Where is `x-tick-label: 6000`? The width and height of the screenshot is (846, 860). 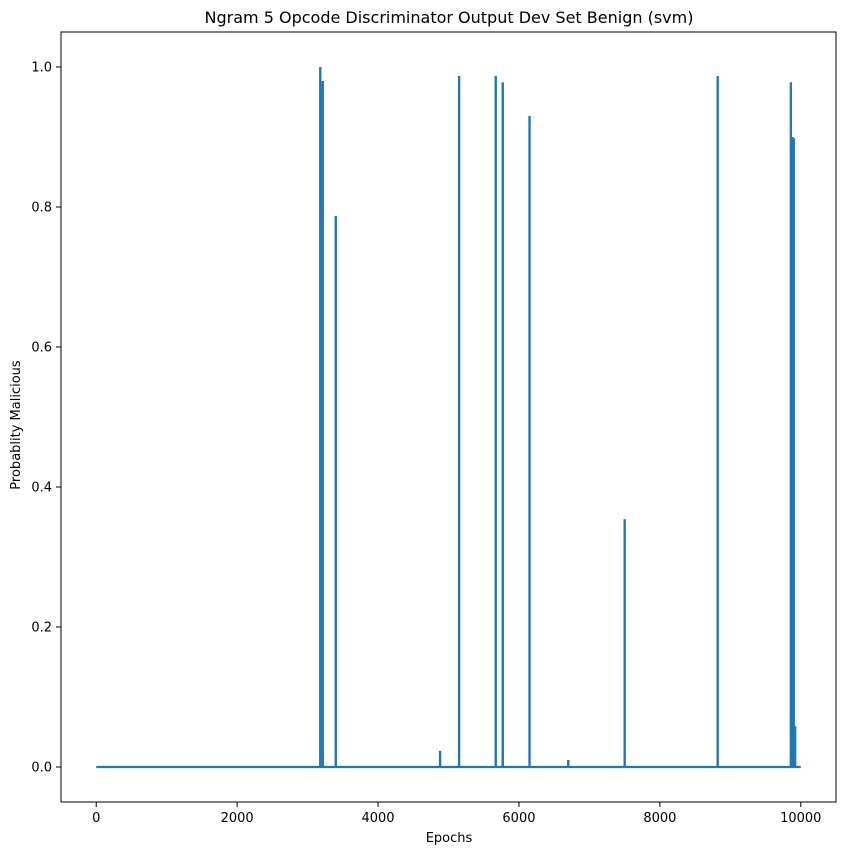
x-tick-label: 6000 is located at coordinates (518, 818).